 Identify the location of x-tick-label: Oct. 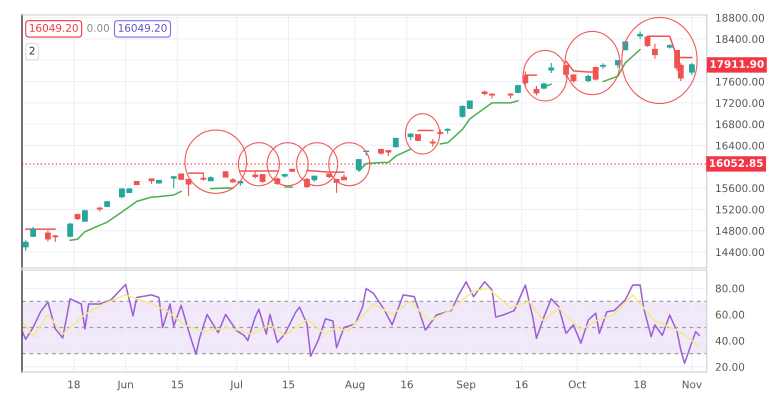
(577, 384).